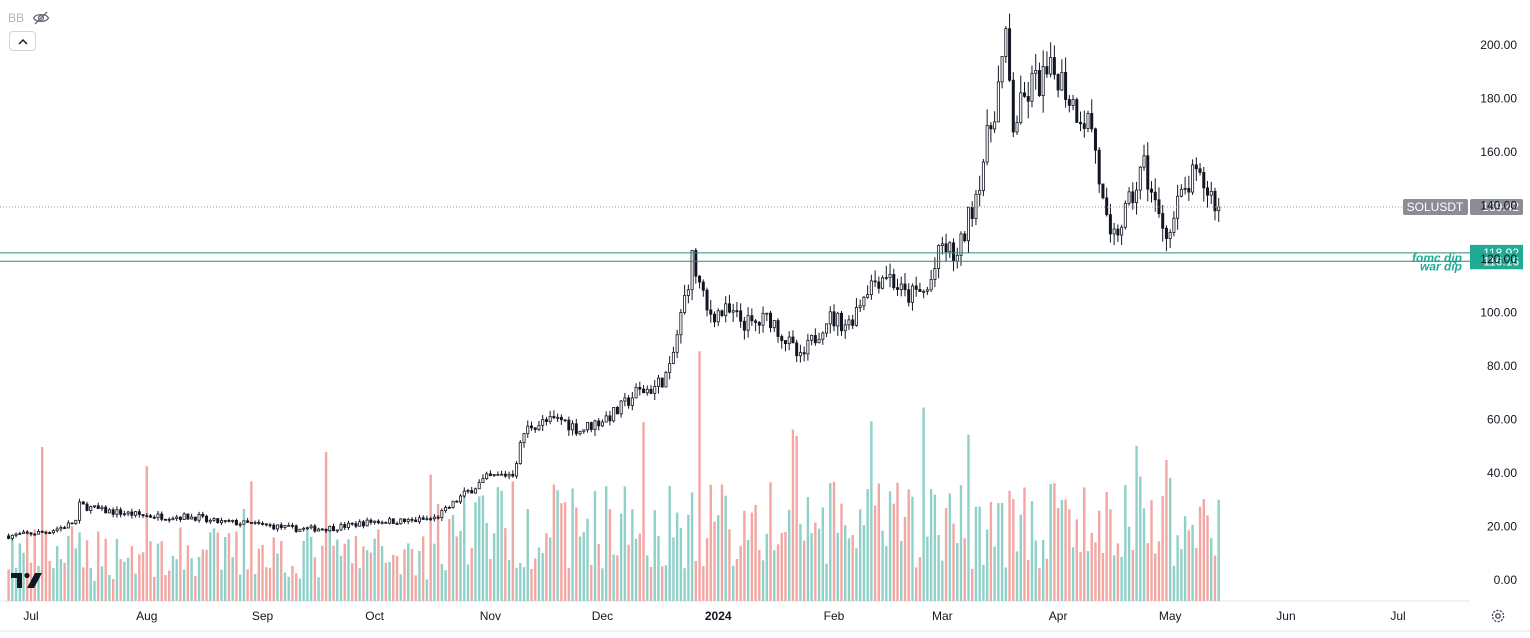 Image resolution: width=1530 pixels, height=638 pixels. Describe the element at coordinates (22, 41) in the screenshot. I see `collapse-legend-button` at that location.